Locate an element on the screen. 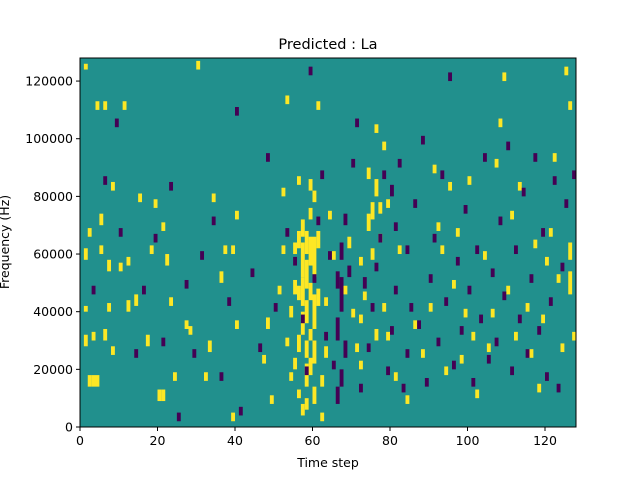  y-tick-label: 40000 is located at coordinates (53, 311).